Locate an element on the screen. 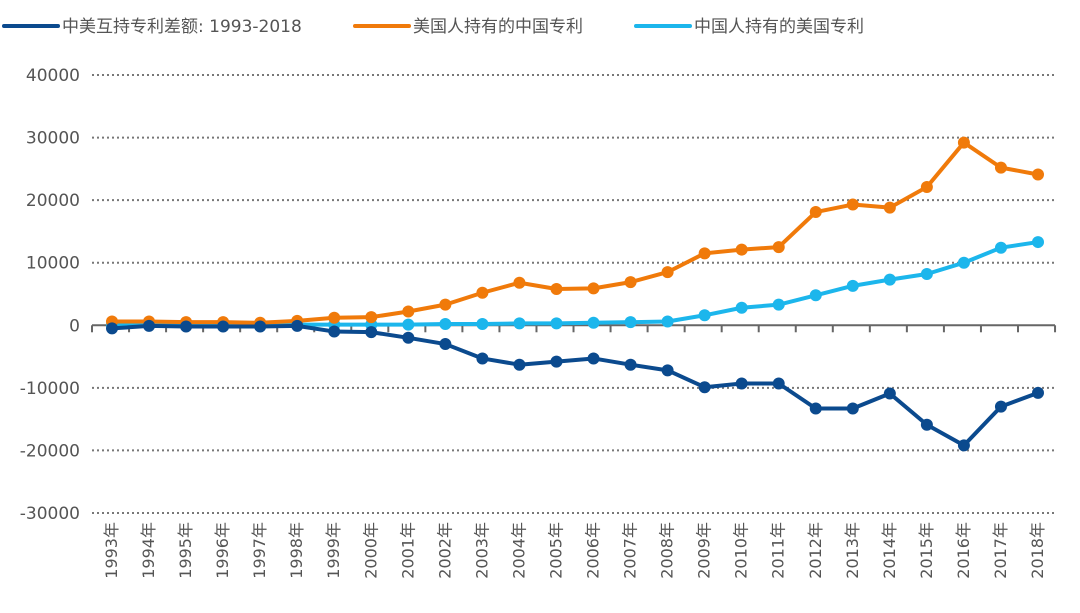 The width and height of the screenshot is (1080, 613). legend-label: 美国人持有的中国专利 is located at coordinates (498, 27).